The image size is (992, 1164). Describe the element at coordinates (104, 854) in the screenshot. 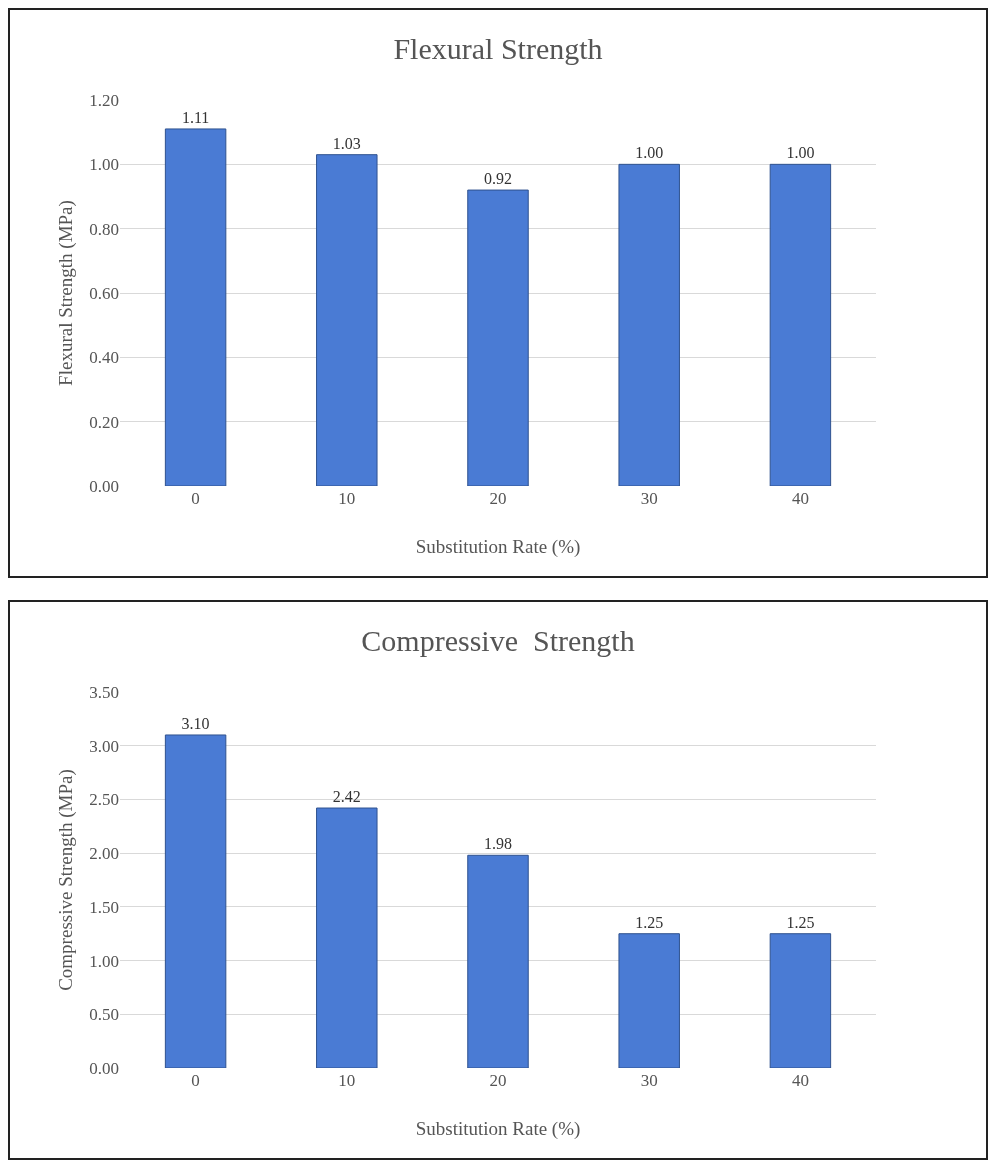

I see `y-tick-label: 2.00` at that location.